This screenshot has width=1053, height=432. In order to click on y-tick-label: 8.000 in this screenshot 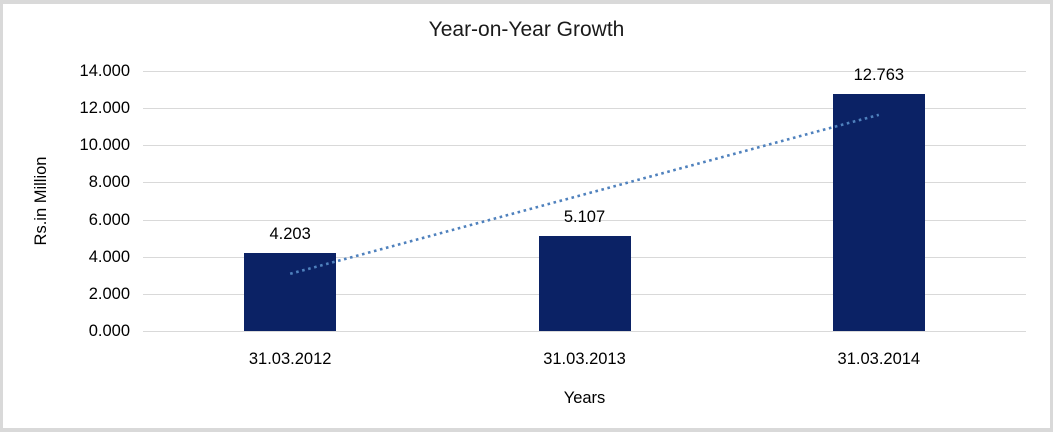, I will do `click(109, 182)`.